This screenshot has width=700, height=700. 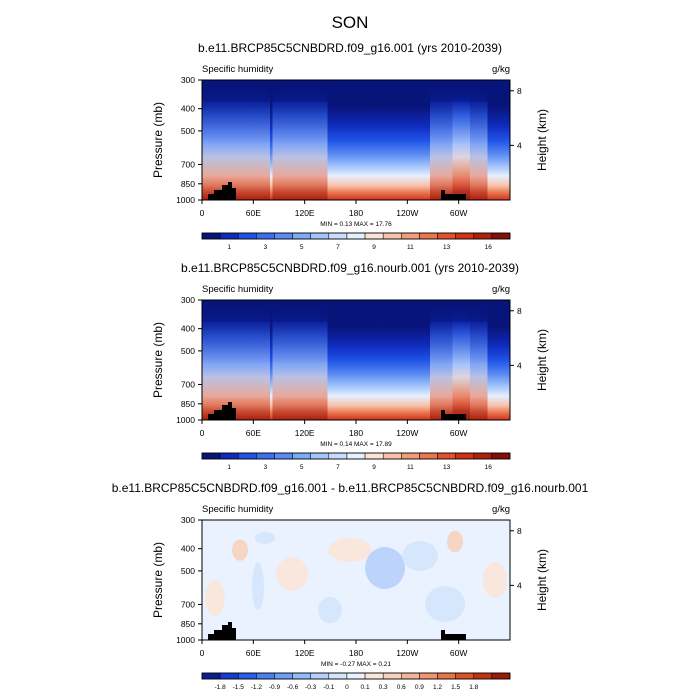 What do you see at coordinates (188, 604) in the screenshot?
I see `y-tick-label: 700` at bounding box center [188, 604].